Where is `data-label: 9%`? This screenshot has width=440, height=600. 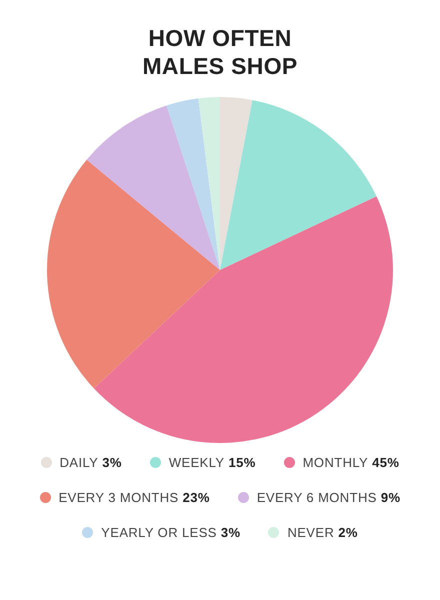 data-label: 9% is located at coordinates (390, 497).